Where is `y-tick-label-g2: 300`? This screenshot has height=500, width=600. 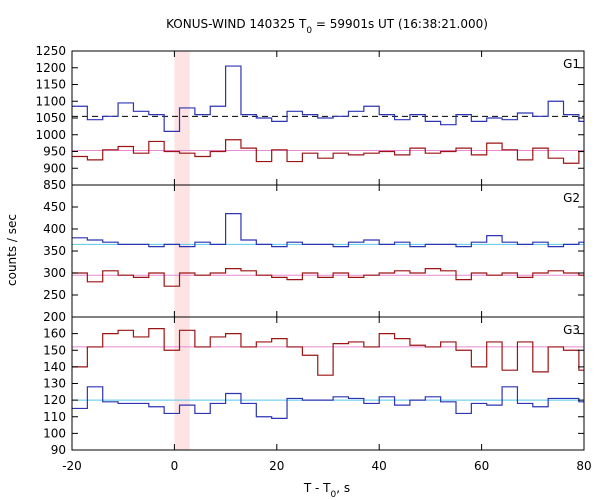 y-tick-label-g2: 300 is located at coordinates (54, 273).